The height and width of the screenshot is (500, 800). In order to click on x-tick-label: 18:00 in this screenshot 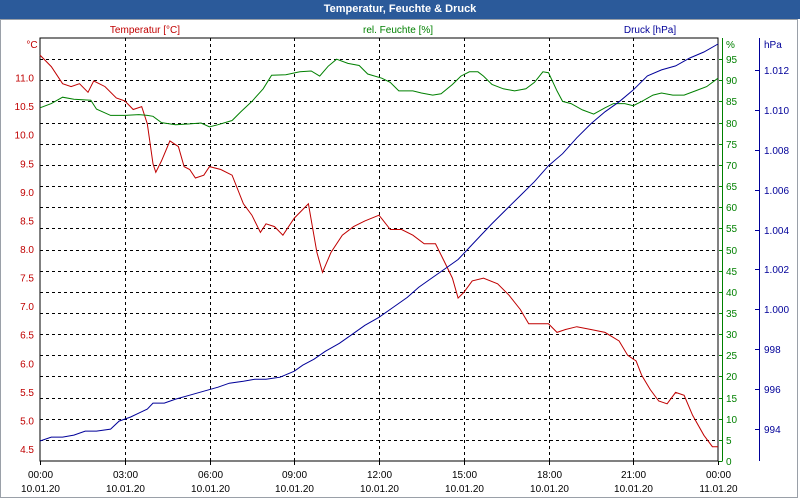, I will do `click(549, 475)`.